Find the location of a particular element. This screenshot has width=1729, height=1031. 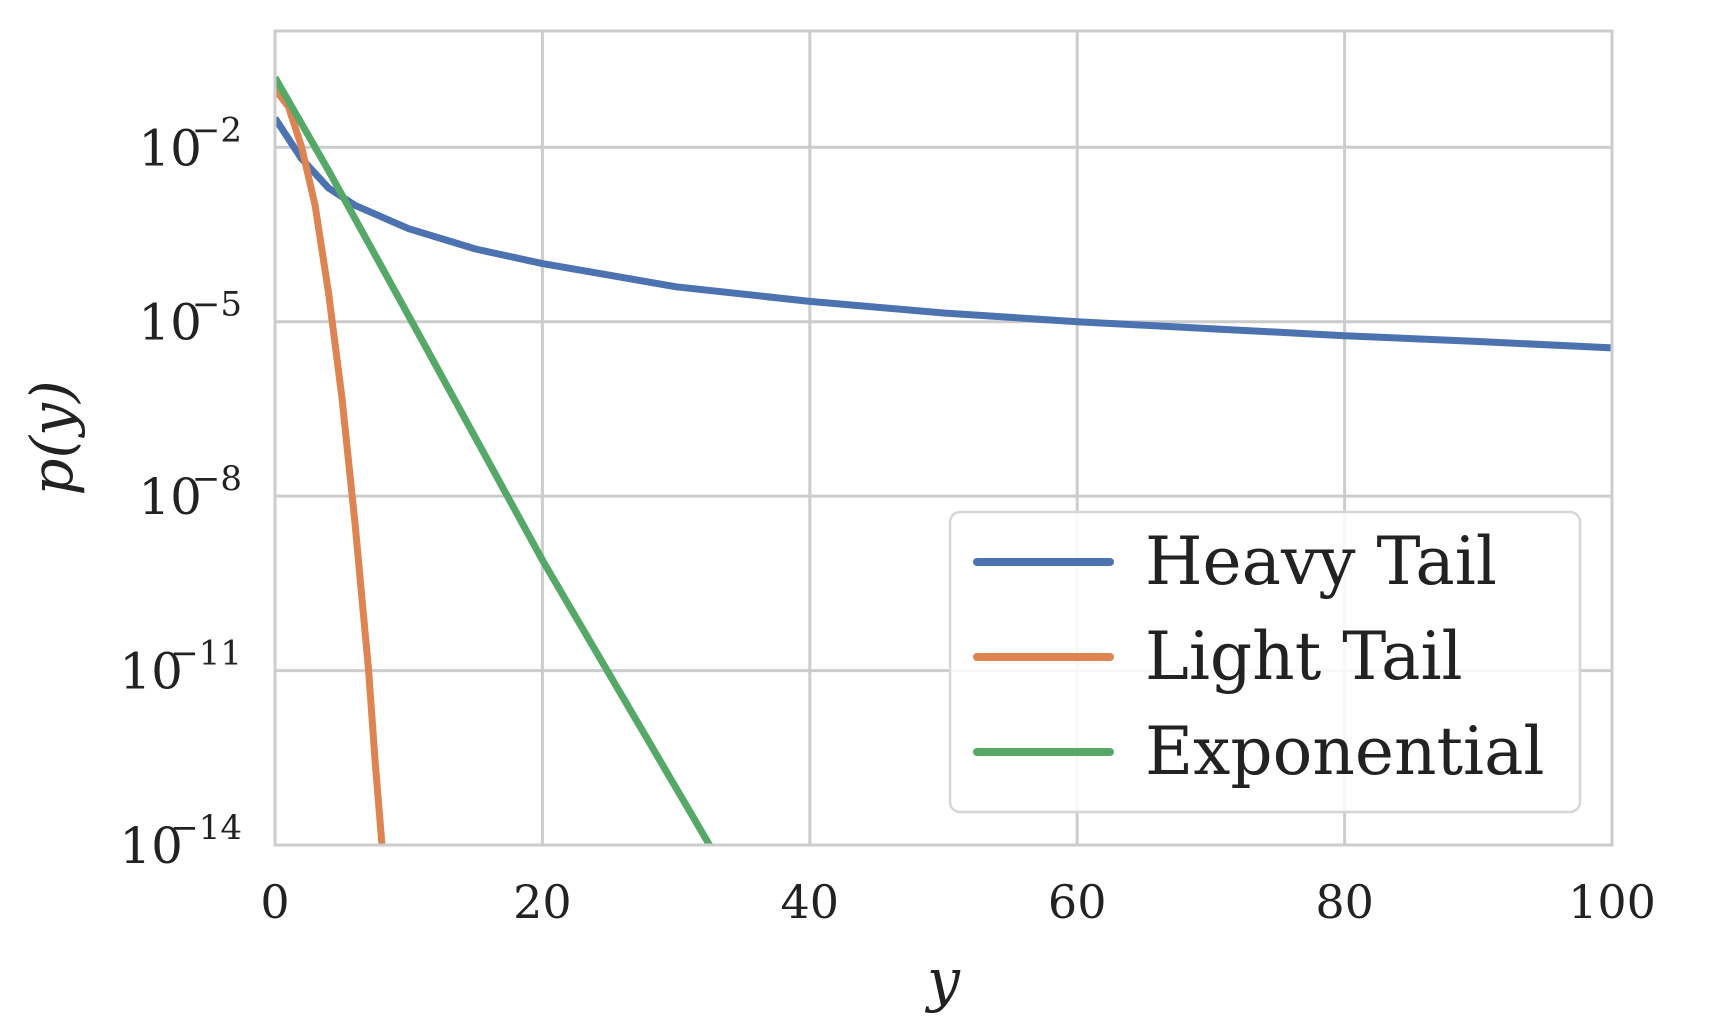

x-tick-label: 20 is located at coordinates (542, 902).